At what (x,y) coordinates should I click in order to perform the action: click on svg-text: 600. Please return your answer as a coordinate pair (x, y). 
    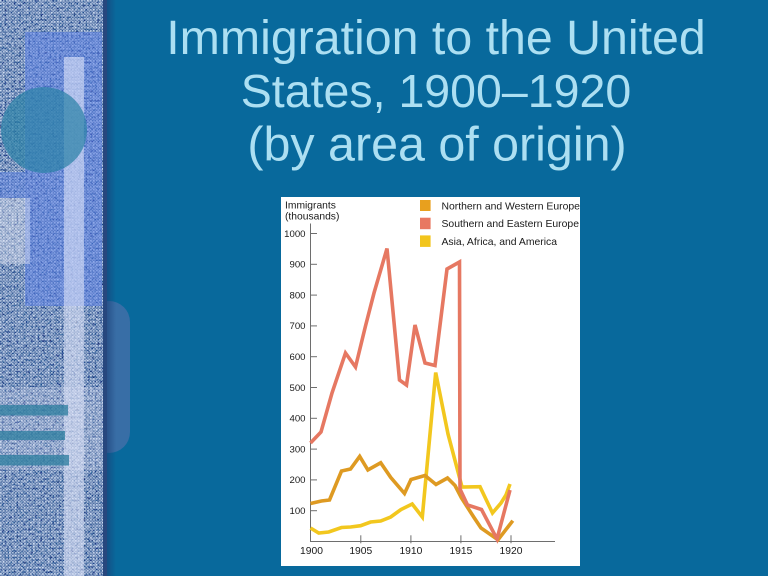
    Looking at the image, I should click on (297, 357).